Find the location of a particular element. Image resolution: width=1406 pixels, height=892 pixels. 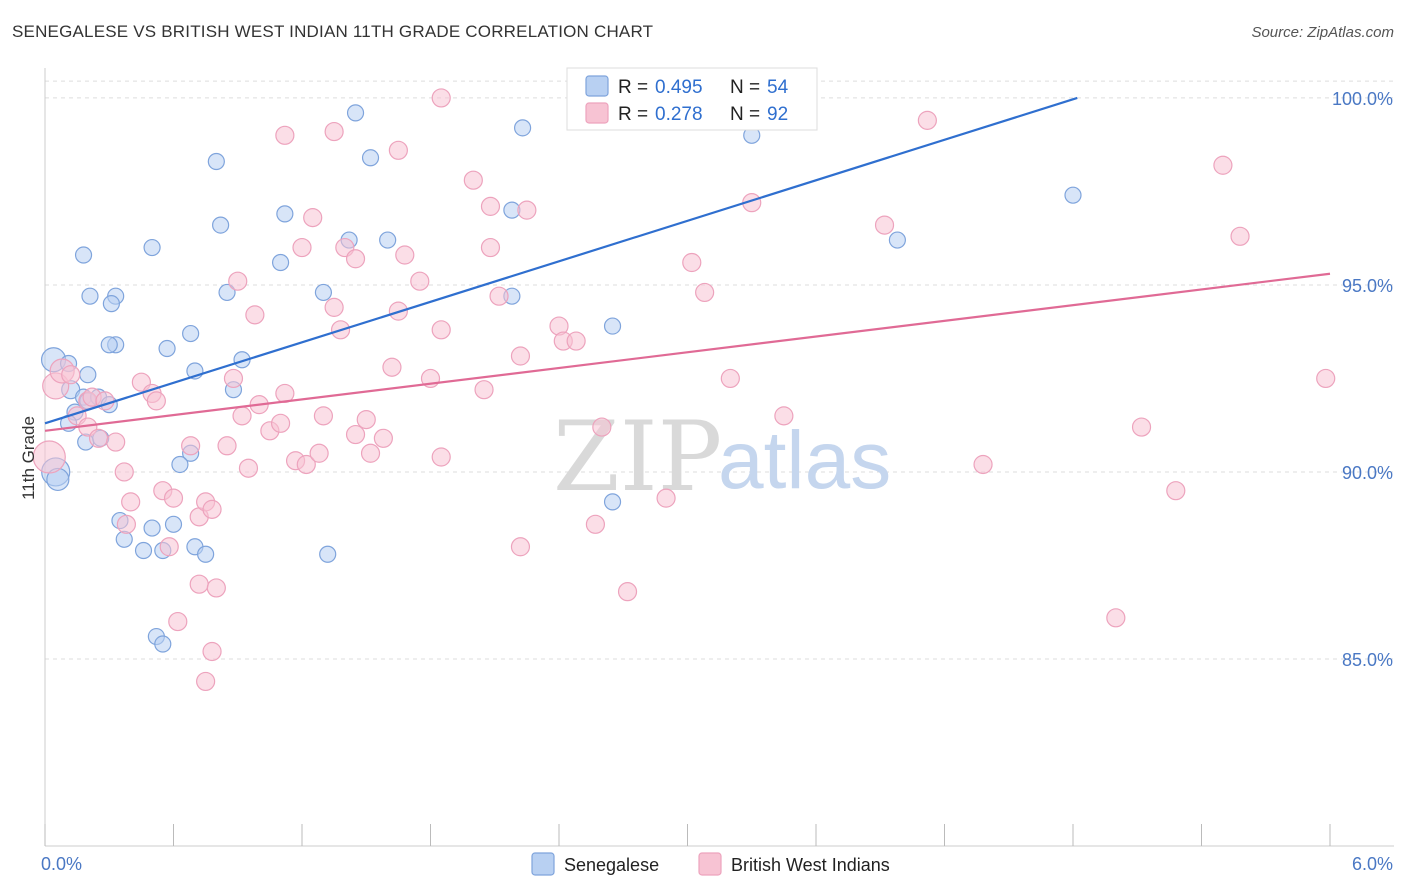

watermark-zip: ZIP is located at coordinates (637, 457).